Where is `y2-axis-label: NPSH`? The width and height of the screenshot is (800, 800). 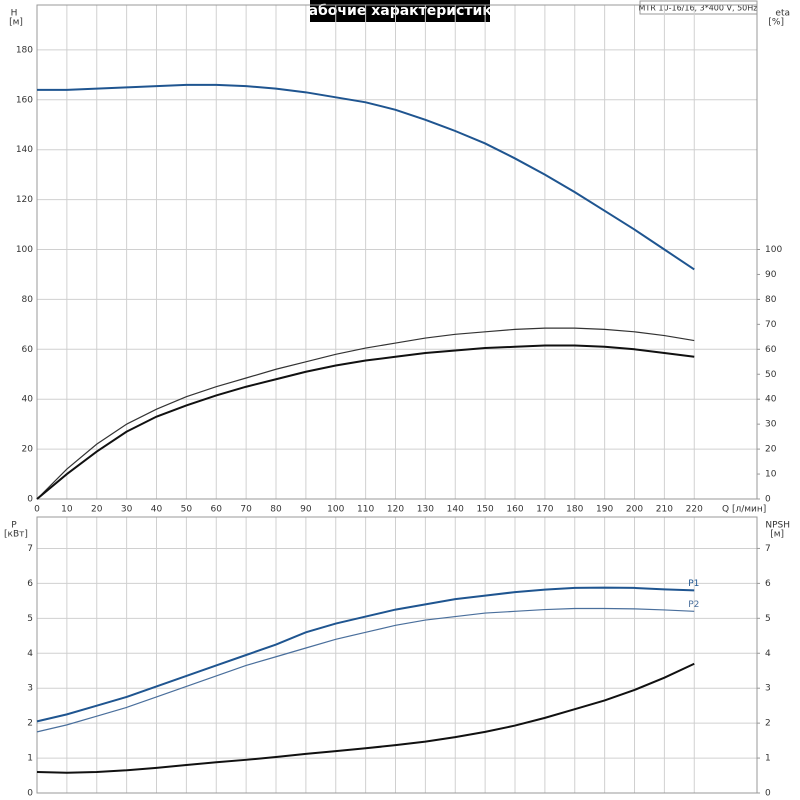
y2-axis-label: NPSH is located at coordinates (777, 526).